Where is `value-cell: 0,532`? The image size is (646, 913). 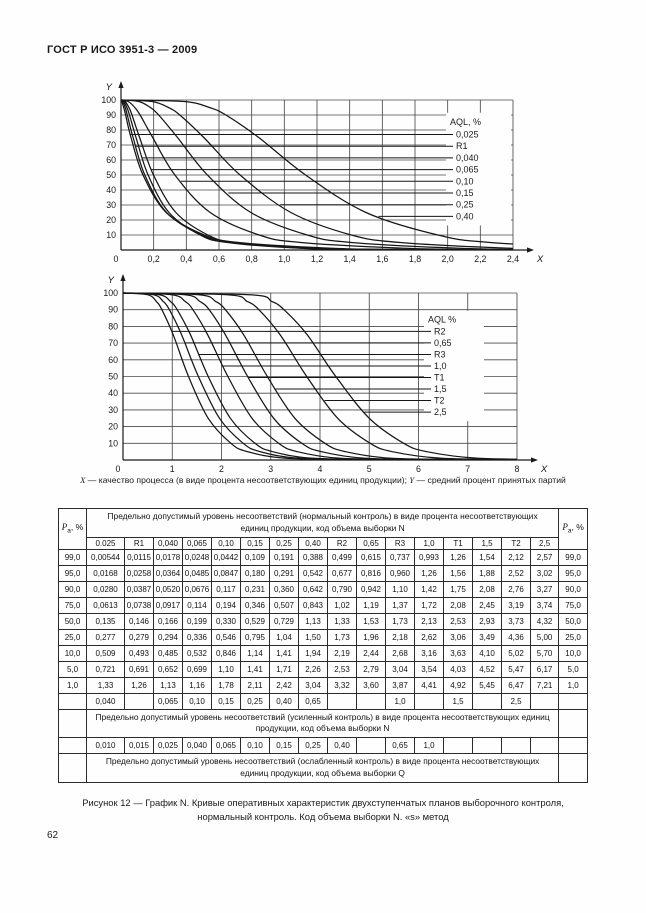 value-cell: 0,532 is located at coordinates (197, 653).